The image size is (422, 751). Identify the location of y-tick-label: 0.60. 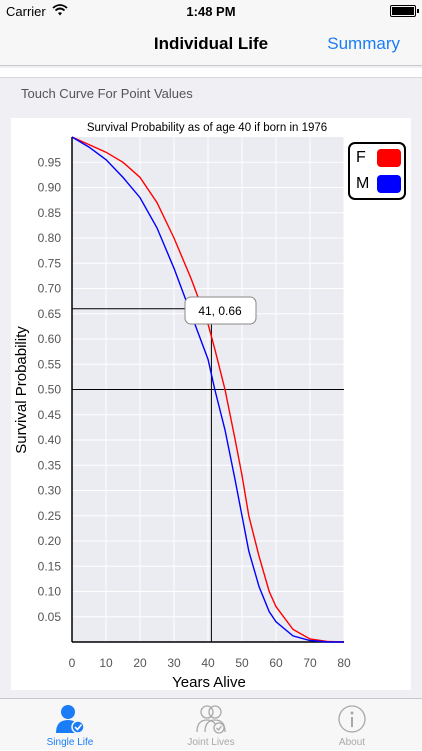
(50, 339).